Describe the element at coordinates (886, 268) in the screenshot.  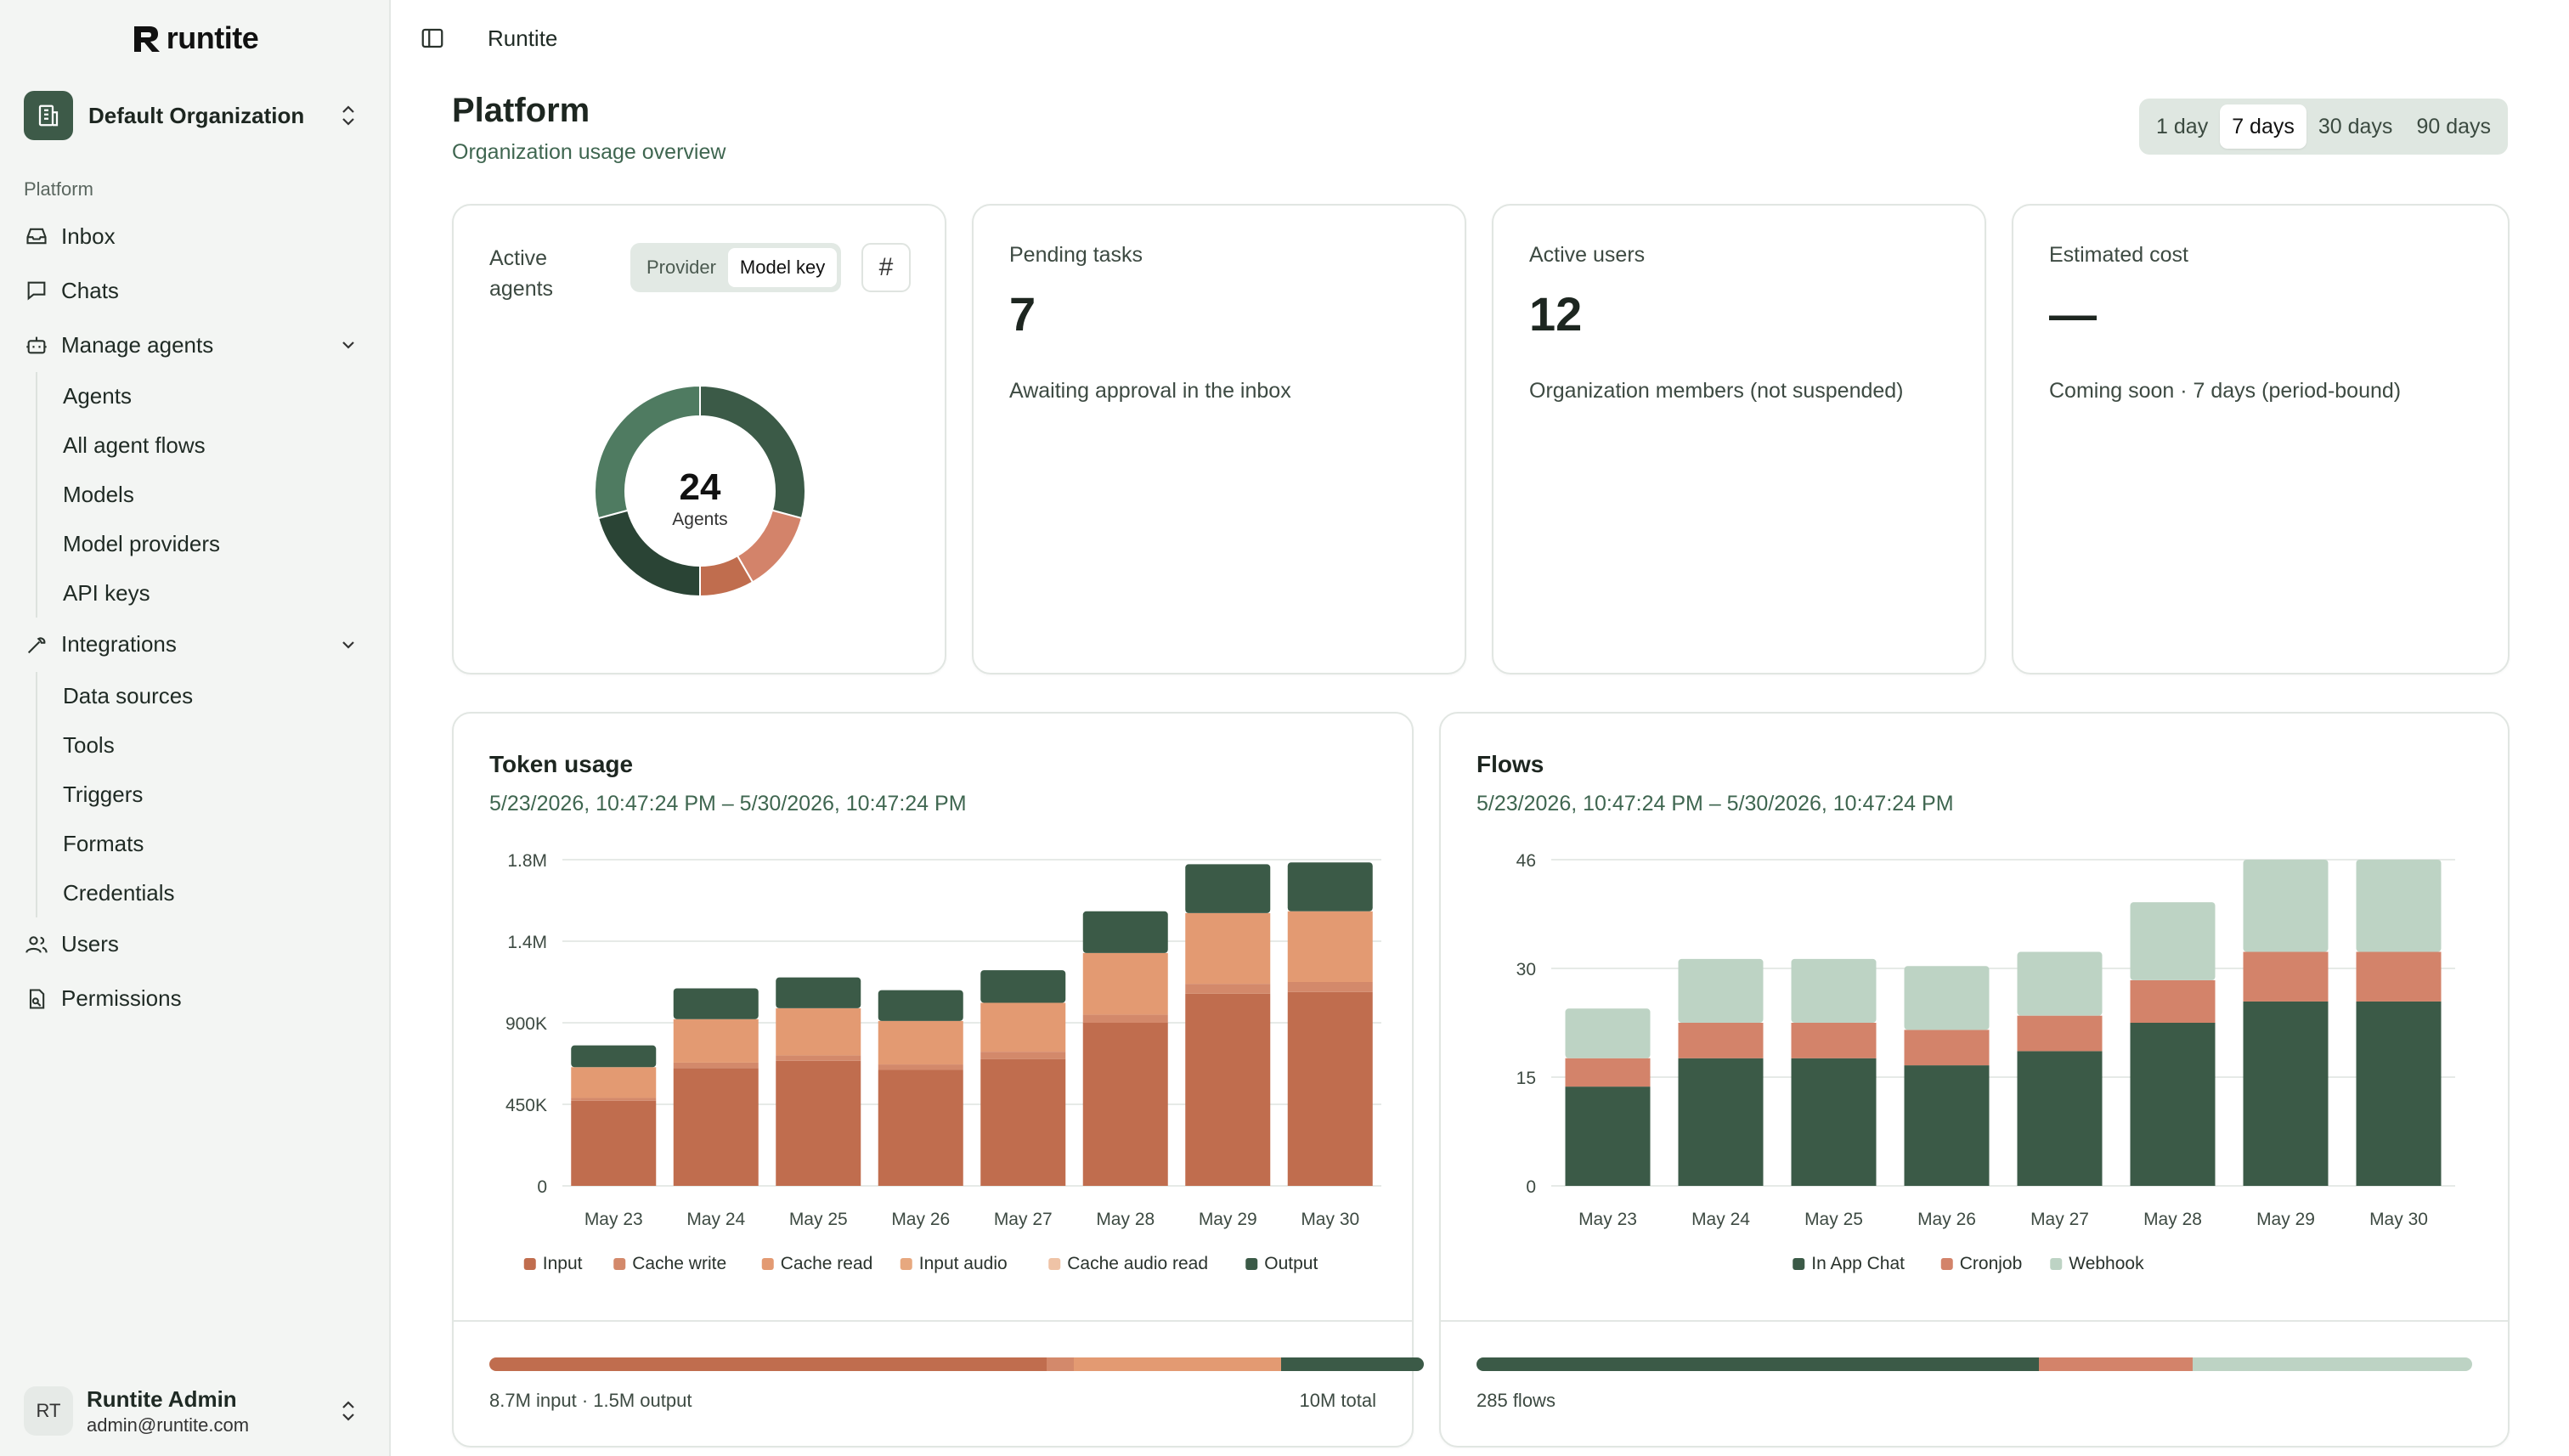
I see `count-mode-button: #` at that location.